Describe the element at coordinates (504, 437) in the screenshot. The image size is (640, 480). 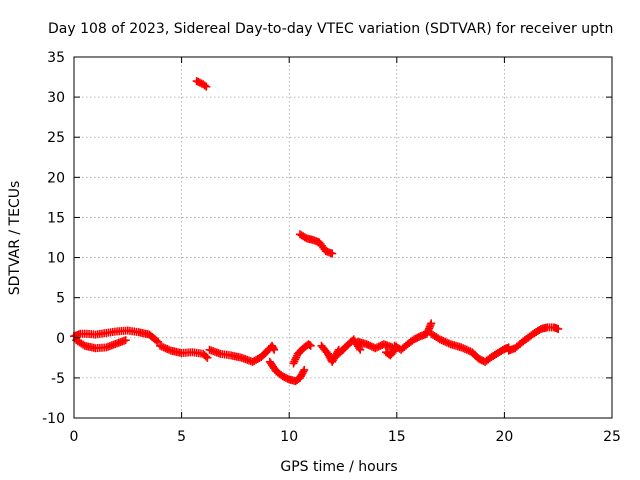
I see `x-tick-label: 20` at that location.